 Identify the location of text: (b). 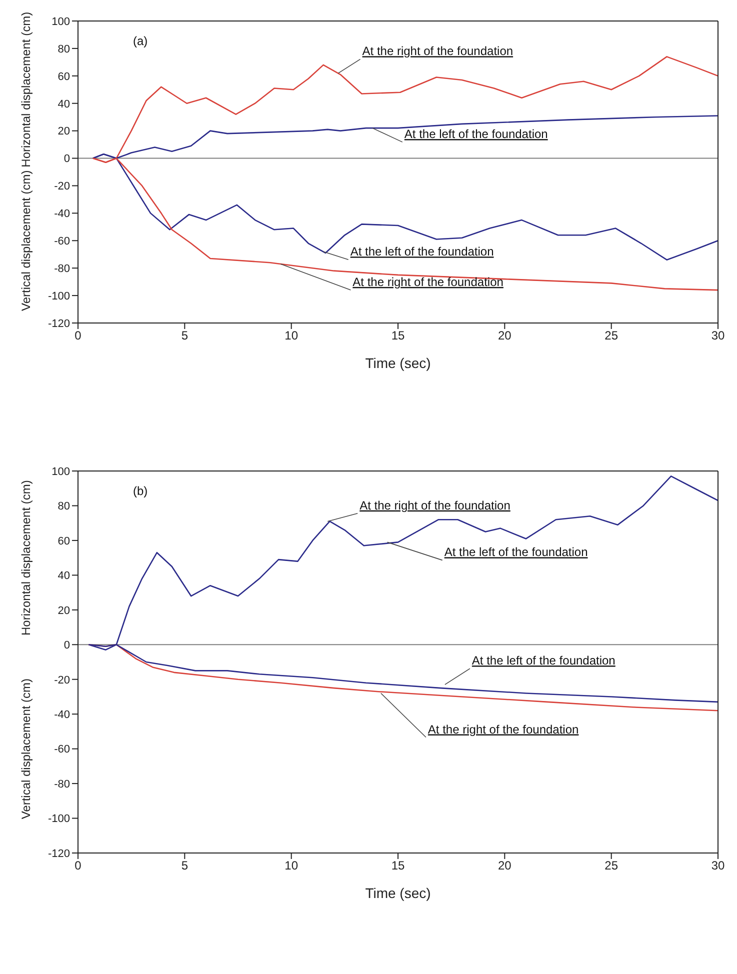
(140, 491).